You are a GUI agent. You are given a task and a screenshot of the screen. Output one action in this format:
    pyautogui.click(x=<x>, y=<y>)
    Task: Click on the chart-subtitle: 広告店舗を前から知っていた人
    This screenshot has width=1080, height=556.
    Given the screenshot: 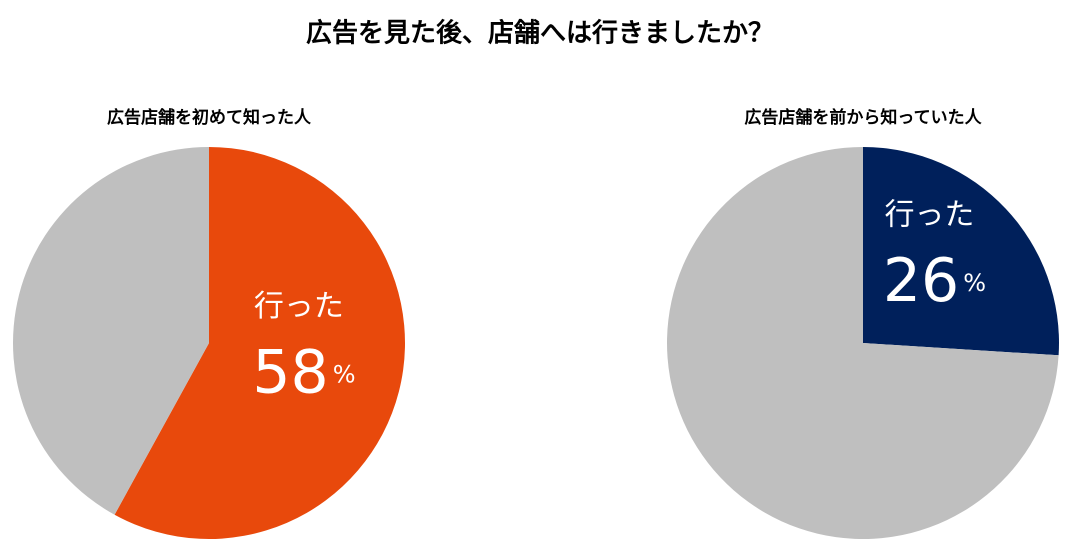 What is the action you would take?
    pyautogui.click(x=863, y=117)
    